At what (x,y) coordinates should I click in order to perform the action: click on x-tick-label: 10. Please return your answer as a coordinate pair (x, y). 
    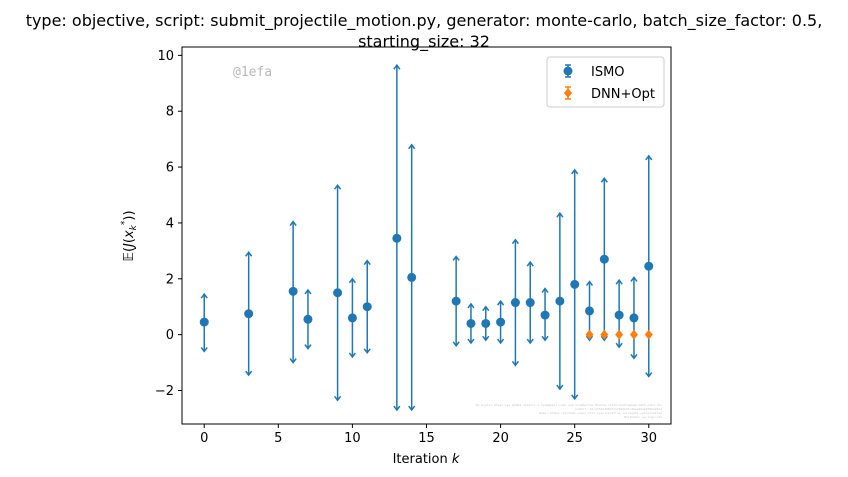
    Looking at the image, I should click on (352, 438).